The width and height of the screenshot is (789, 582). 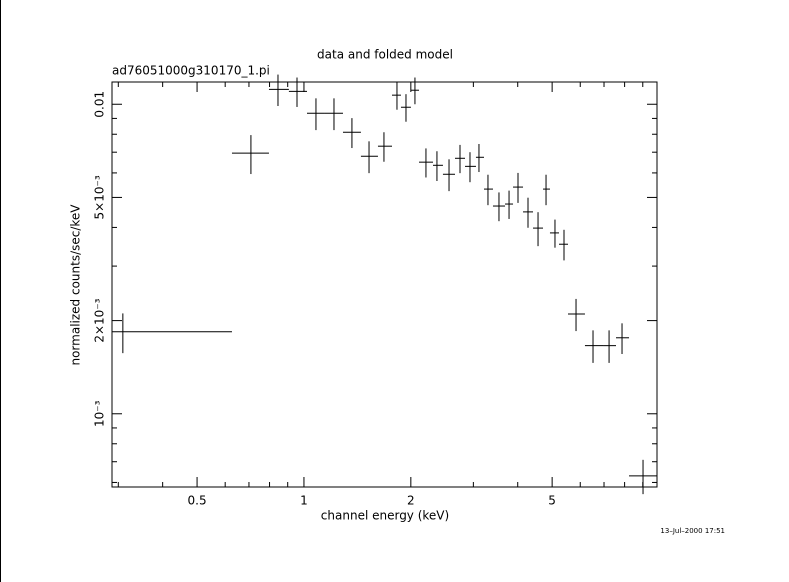 What do you see at coordinates (385, 55) in the screenshot?
I see `chart-title: data and folded model` at bounding box center [385, 55].